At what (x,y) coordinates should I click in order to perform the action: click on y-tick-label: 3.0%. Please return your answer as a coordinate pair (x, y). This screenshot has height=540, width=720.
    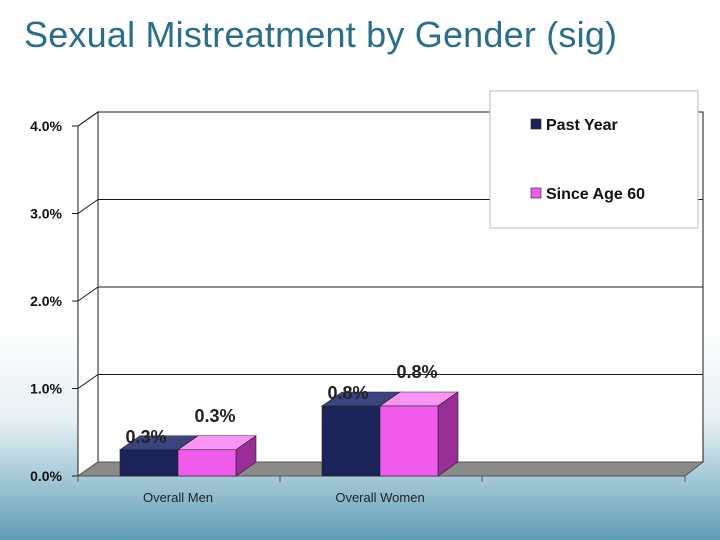
    Looking at the image, I should click on (46, 214).